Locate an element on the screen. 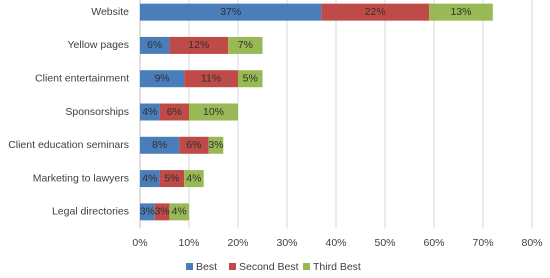 The image size is (550, 278). x-tick-label: 80% is located at coordinates (531, 243).